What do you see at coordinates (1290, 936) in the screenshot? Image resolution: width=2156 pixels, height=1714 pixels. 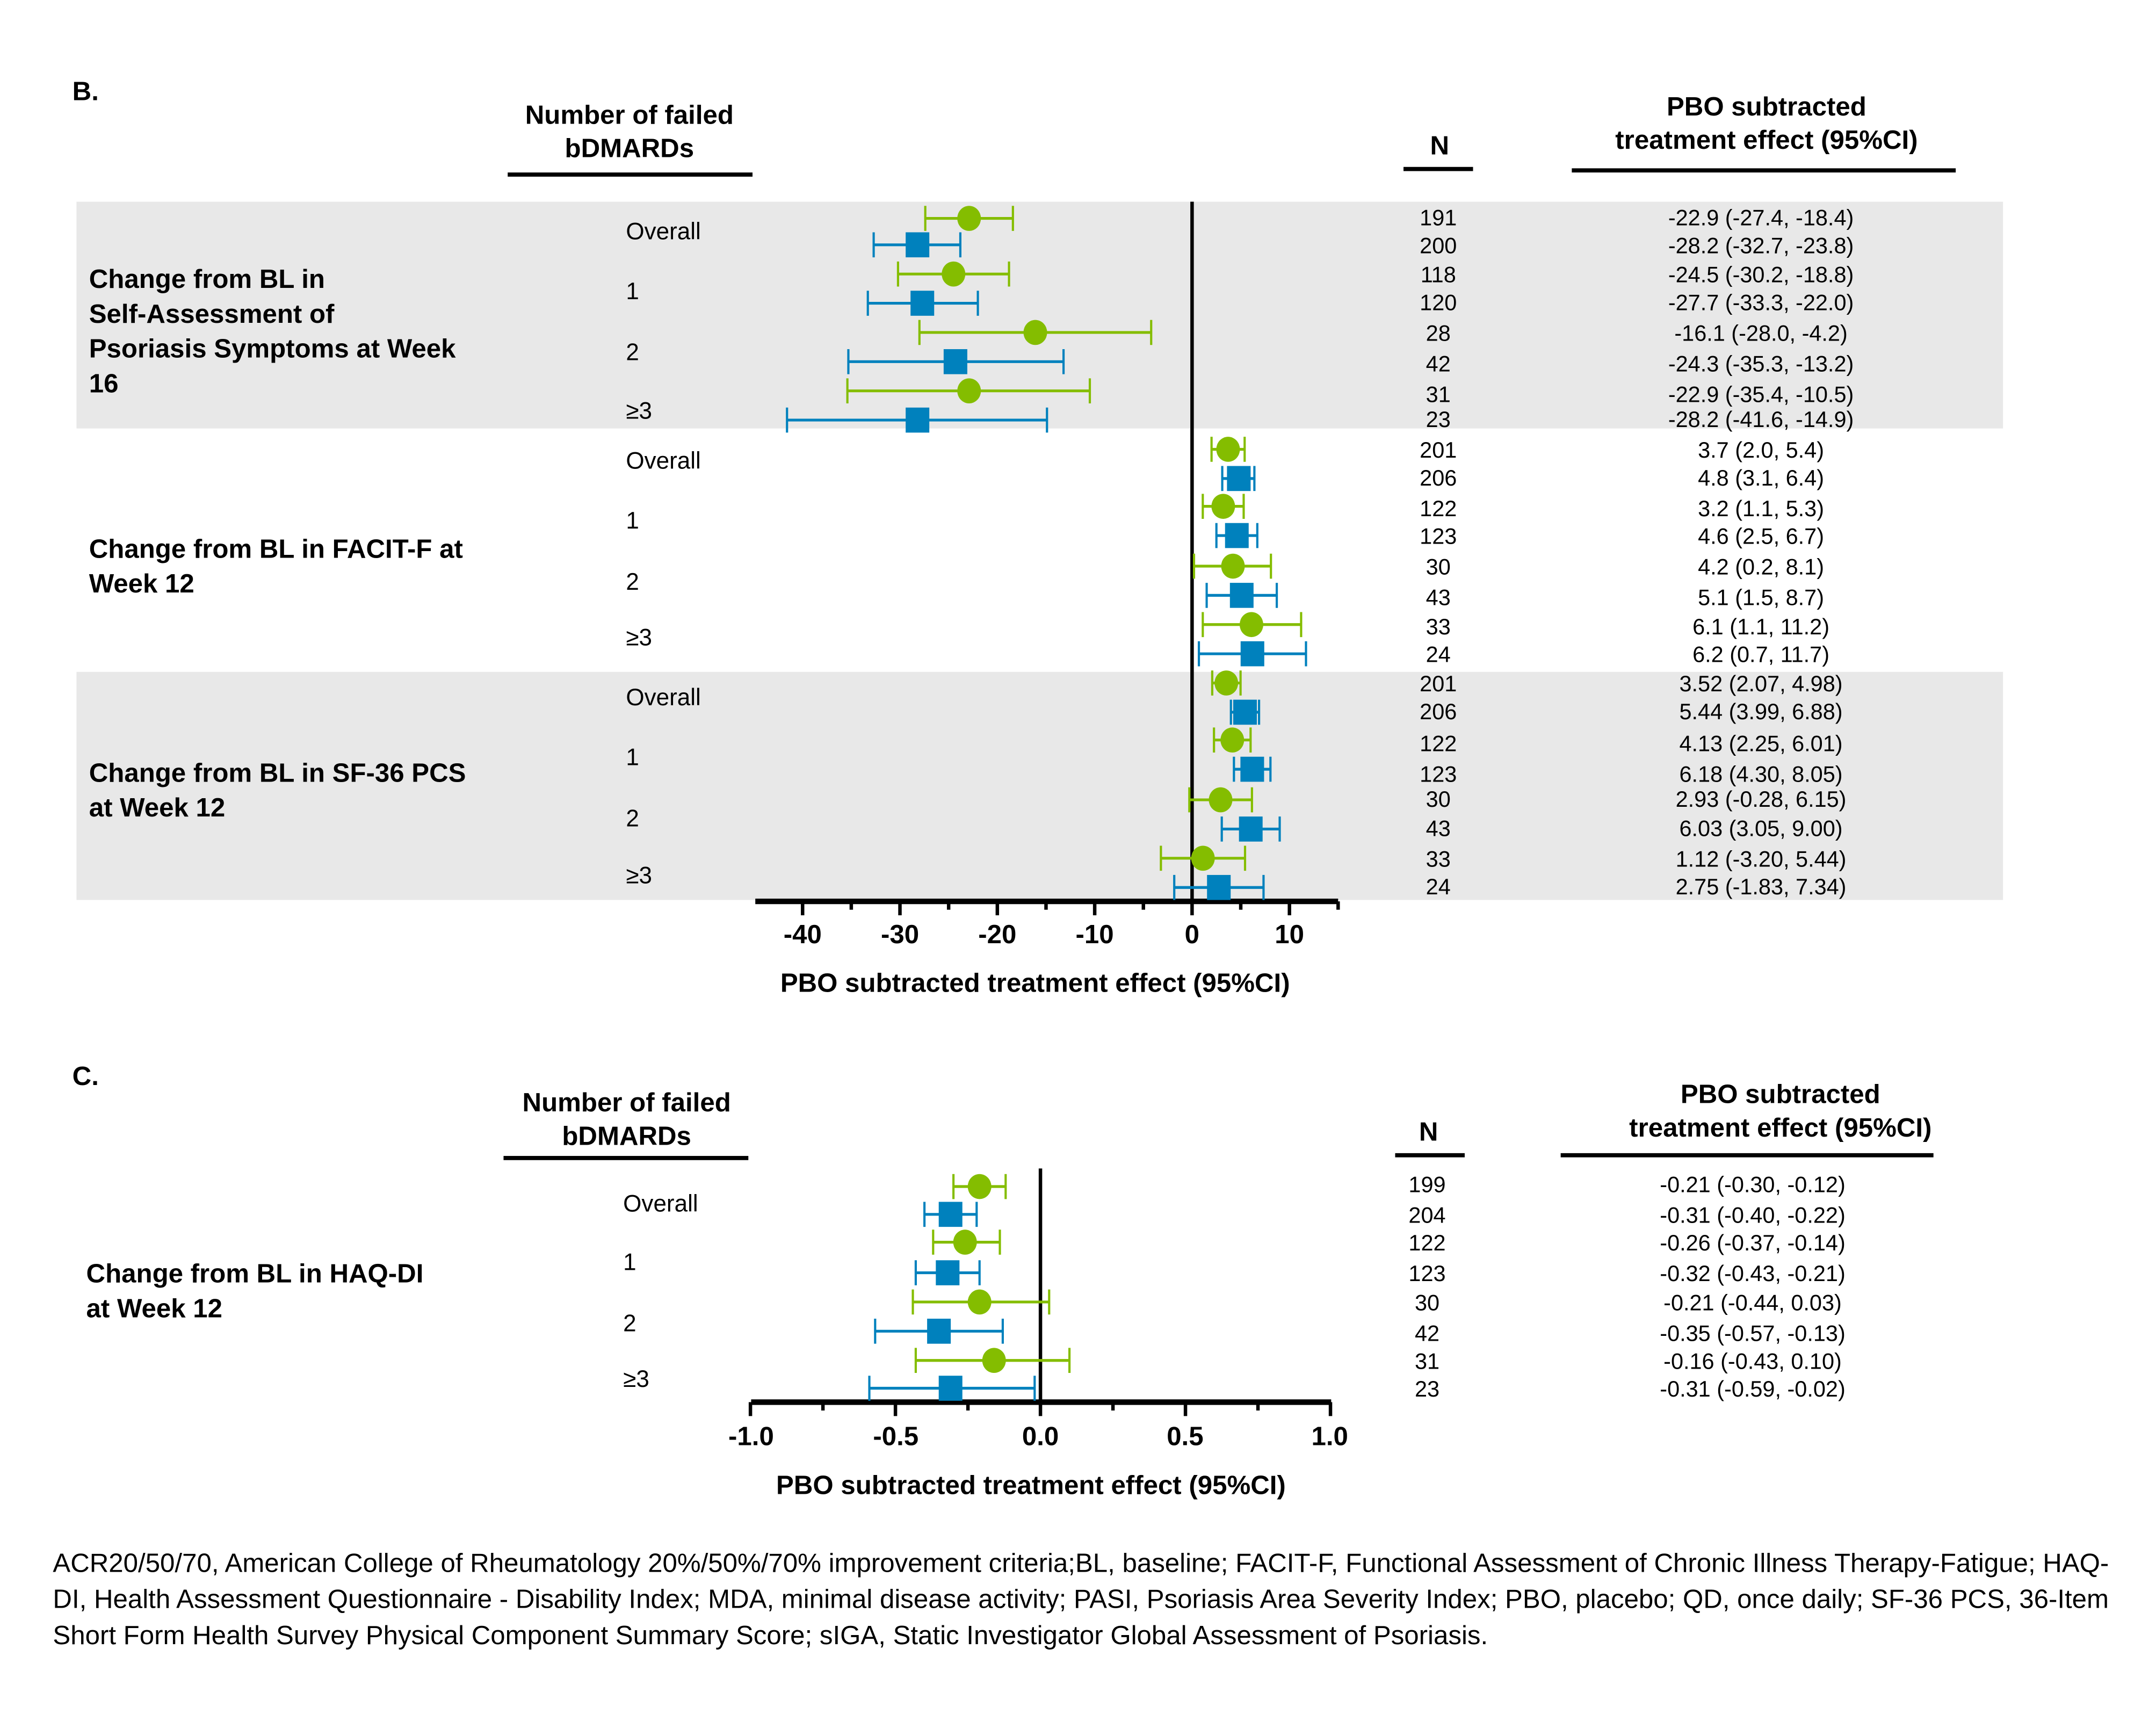 I see `x-tick-label: 10` at bounding box center [1290, 936].